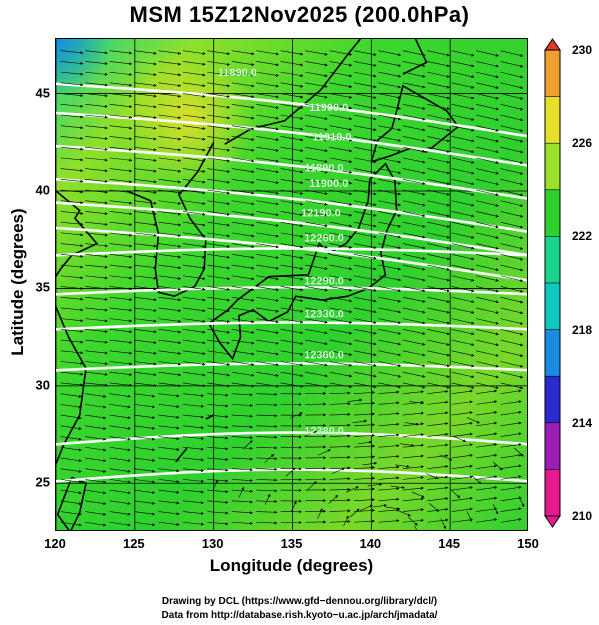  What do you see at coordinates (582, 50) in the screenshot?
I see `colorbar-tick-label: 230` at bounding box center [582, 50].